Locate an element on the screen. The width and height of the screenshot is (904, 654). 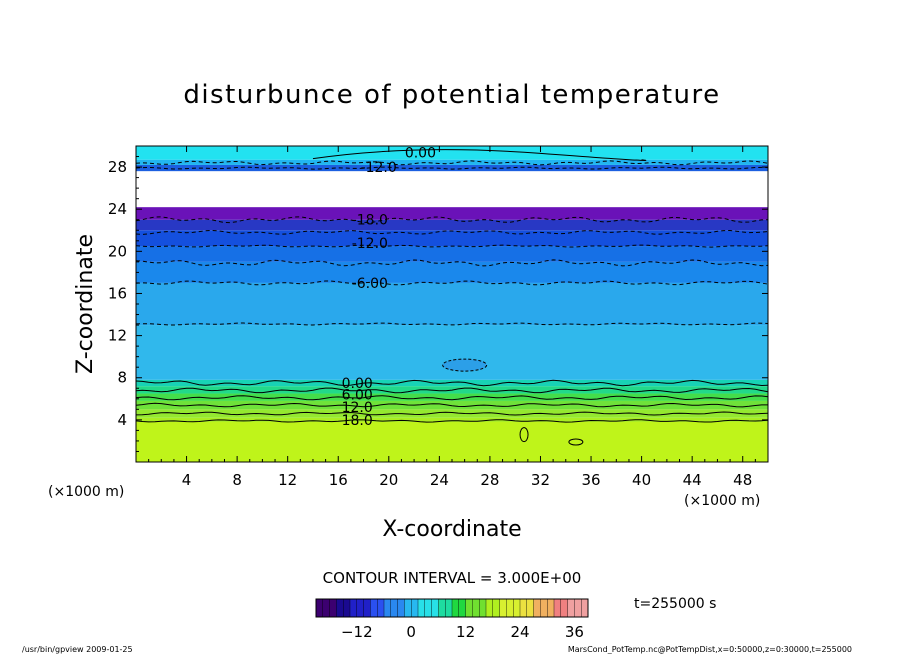
x-tick-label: 12 is located at coordinates (287, 480).